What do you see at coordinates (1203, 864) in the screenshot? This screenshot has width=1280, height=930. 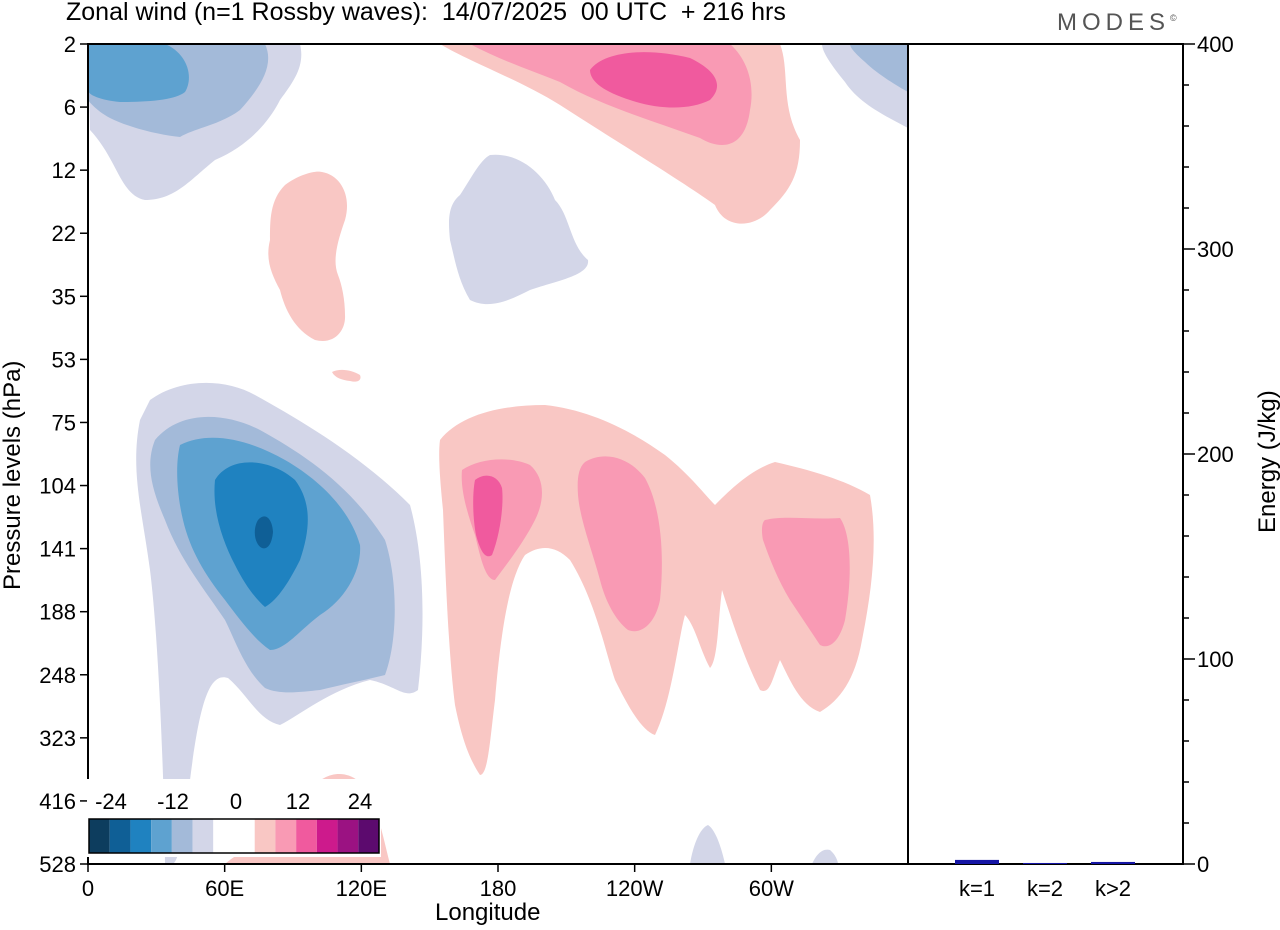 I see `energy-tick-label: 0` at bounding box center [1203, 864].